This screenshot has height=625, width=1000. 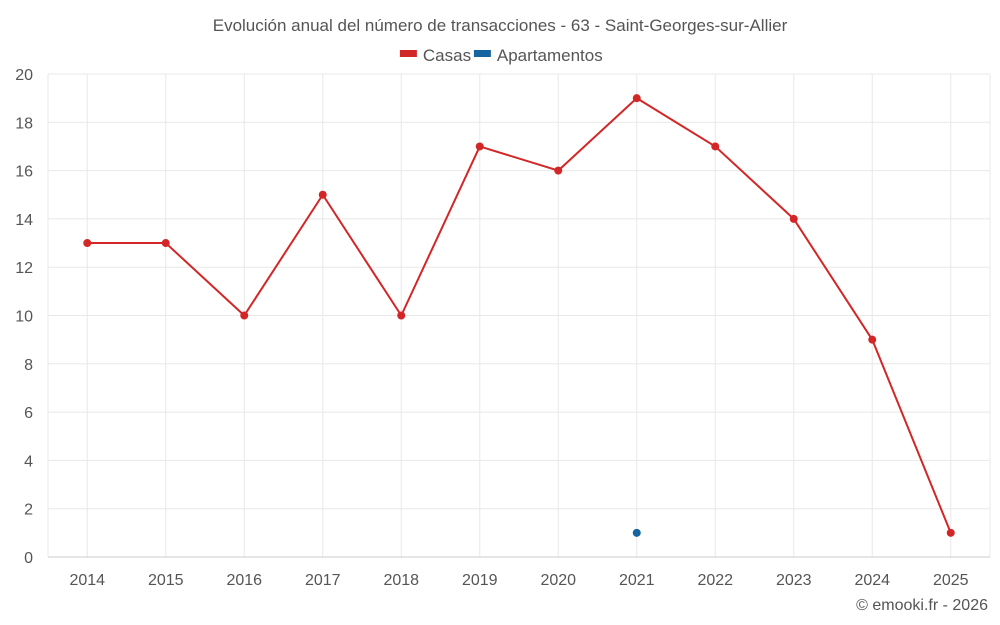 I want to click on data-point: Casas 2023: 14, so click(x=793, y=218).